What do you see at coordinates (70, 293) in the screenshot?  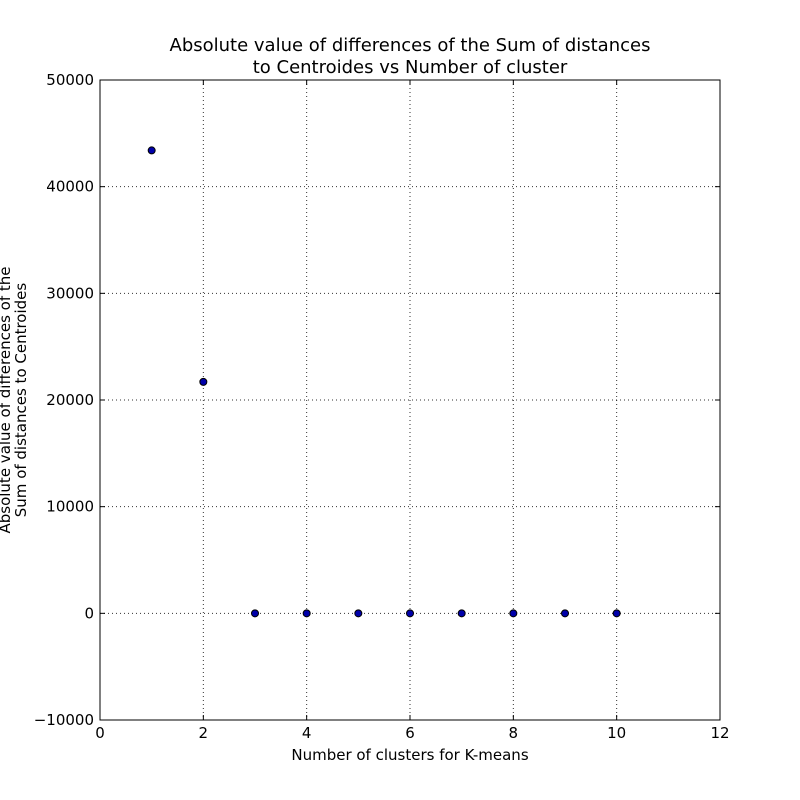 I see `y-tick-label: 30000` at bounding box center [70, 293].